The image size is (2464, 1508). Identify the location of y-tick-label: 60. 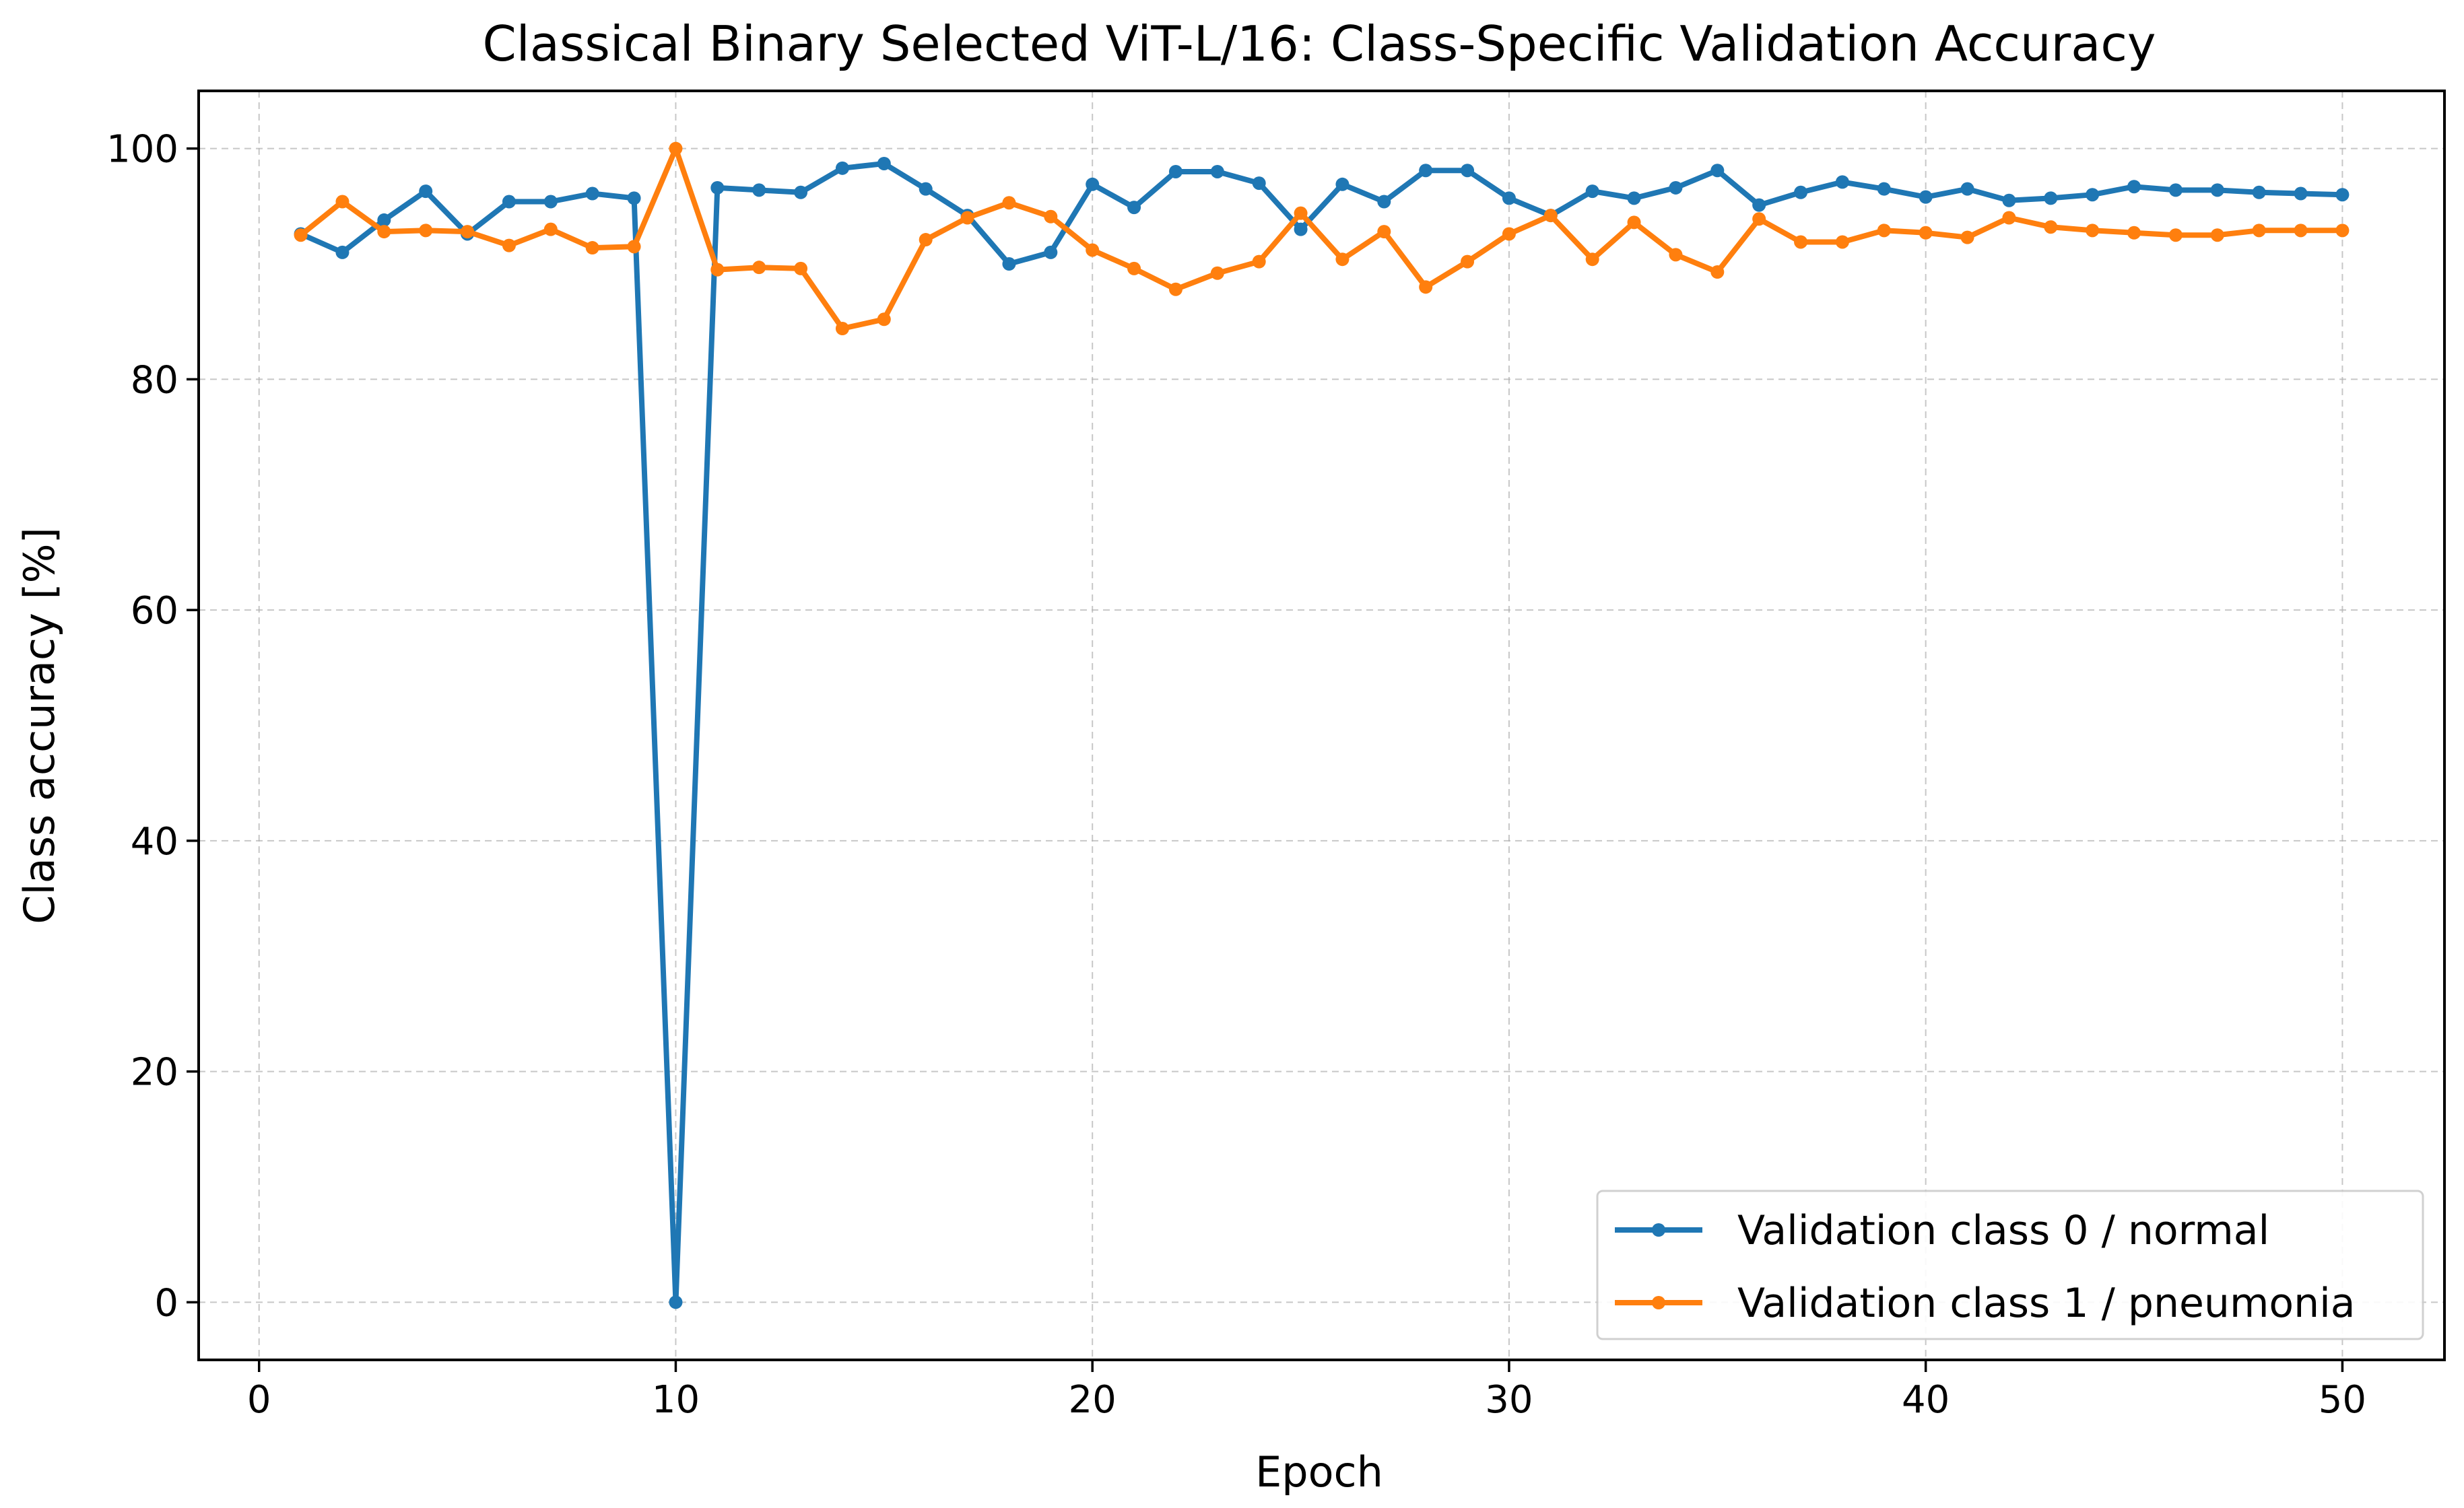
(154, 611).